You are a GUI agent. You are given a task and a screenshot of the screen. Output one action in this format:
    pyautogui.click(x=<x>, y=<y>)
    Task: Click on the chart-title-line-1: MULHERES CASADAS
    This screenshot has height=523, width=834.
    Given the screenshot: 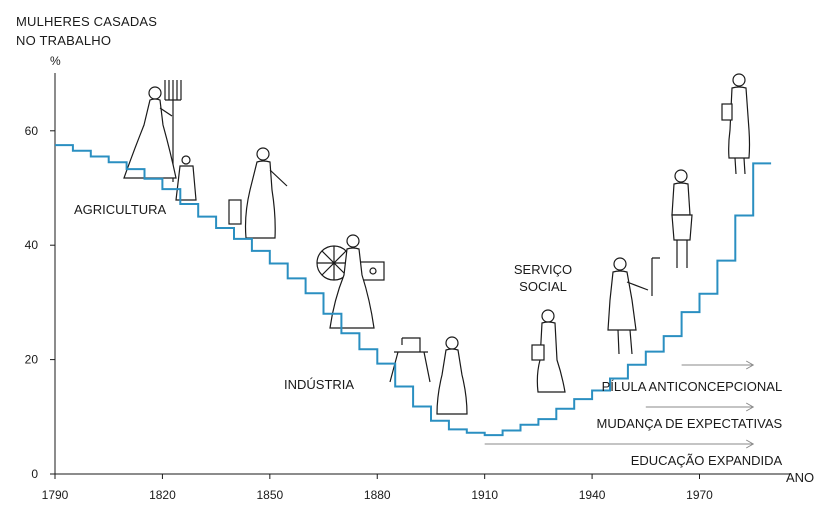 What is the action you would take?
    pyautogui.click(x=87, y=21)
    